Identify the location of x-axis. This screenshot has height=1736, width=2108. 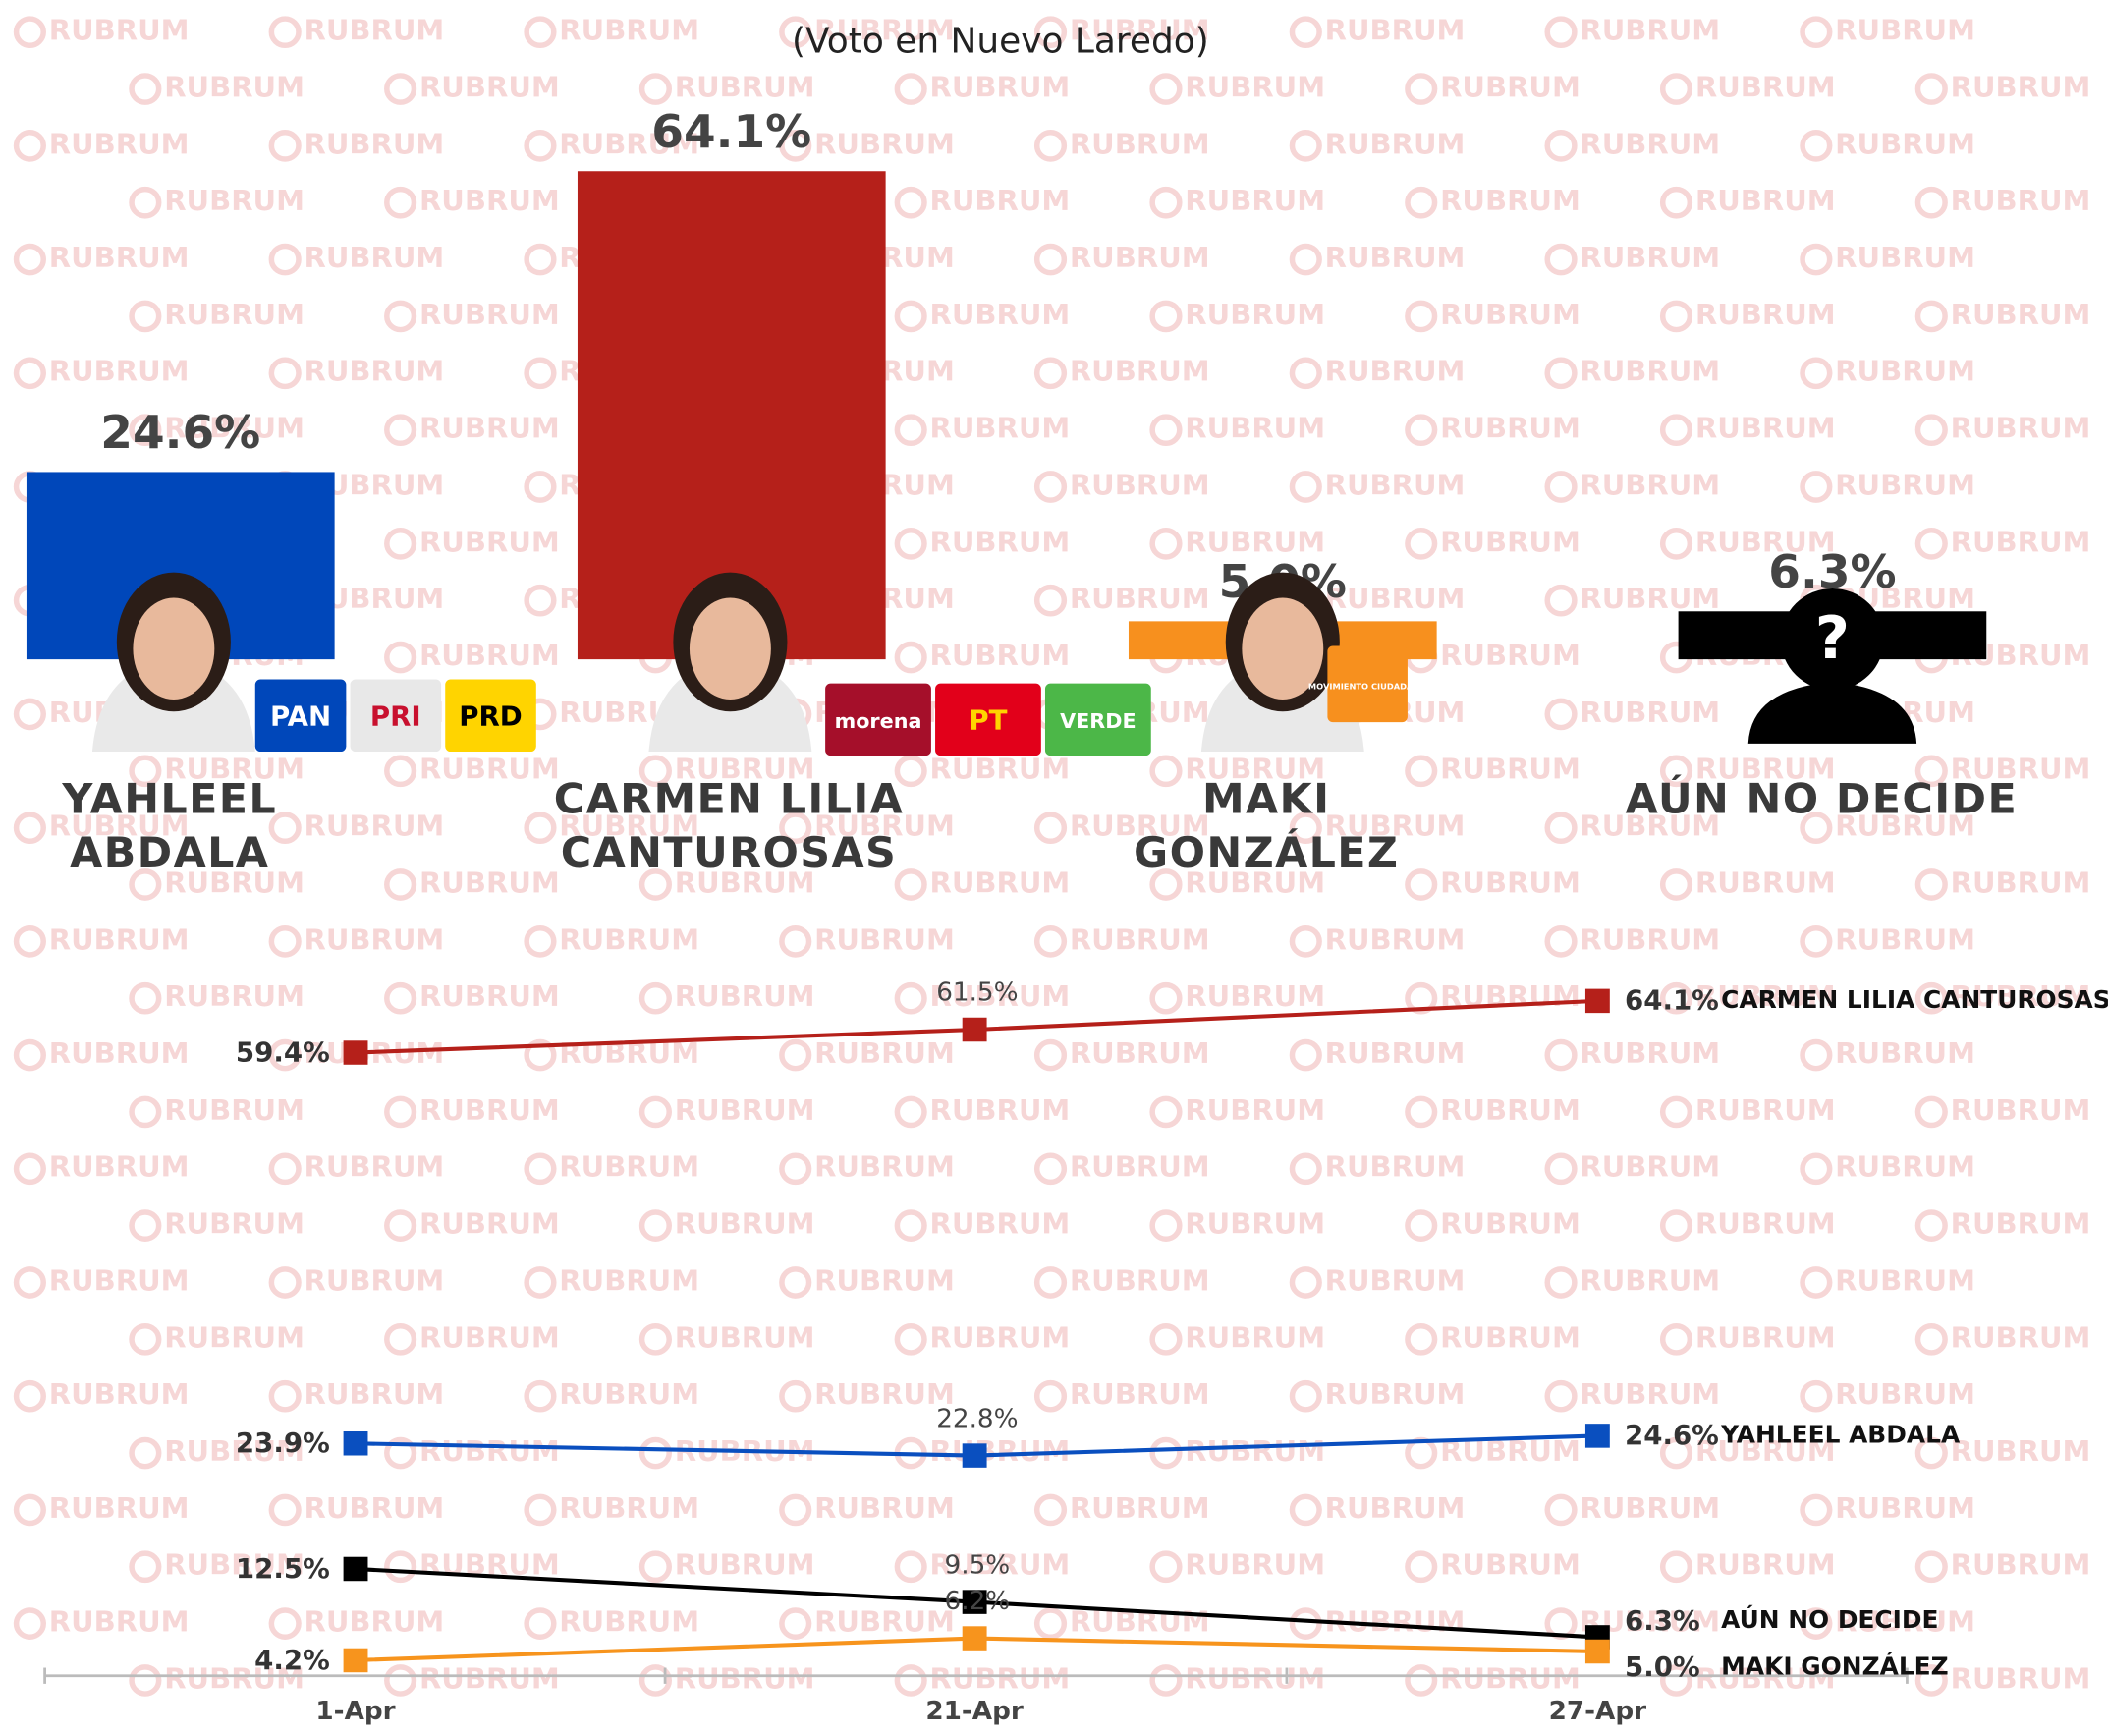
(976, 1675).